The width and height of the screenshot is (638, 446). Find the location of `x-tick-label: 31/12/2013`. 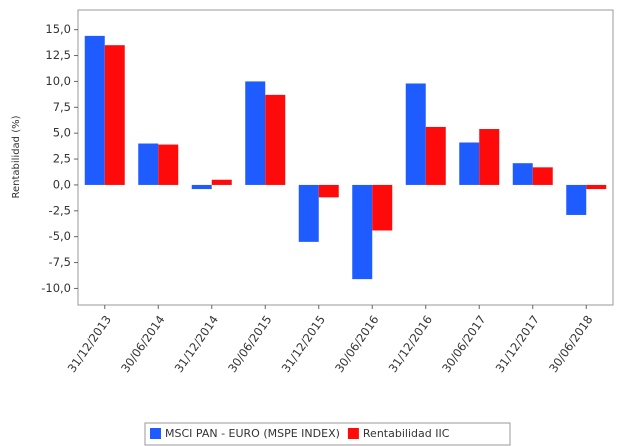

x-tick-label: 31/12/2013 is located at coordinates (89, 344).